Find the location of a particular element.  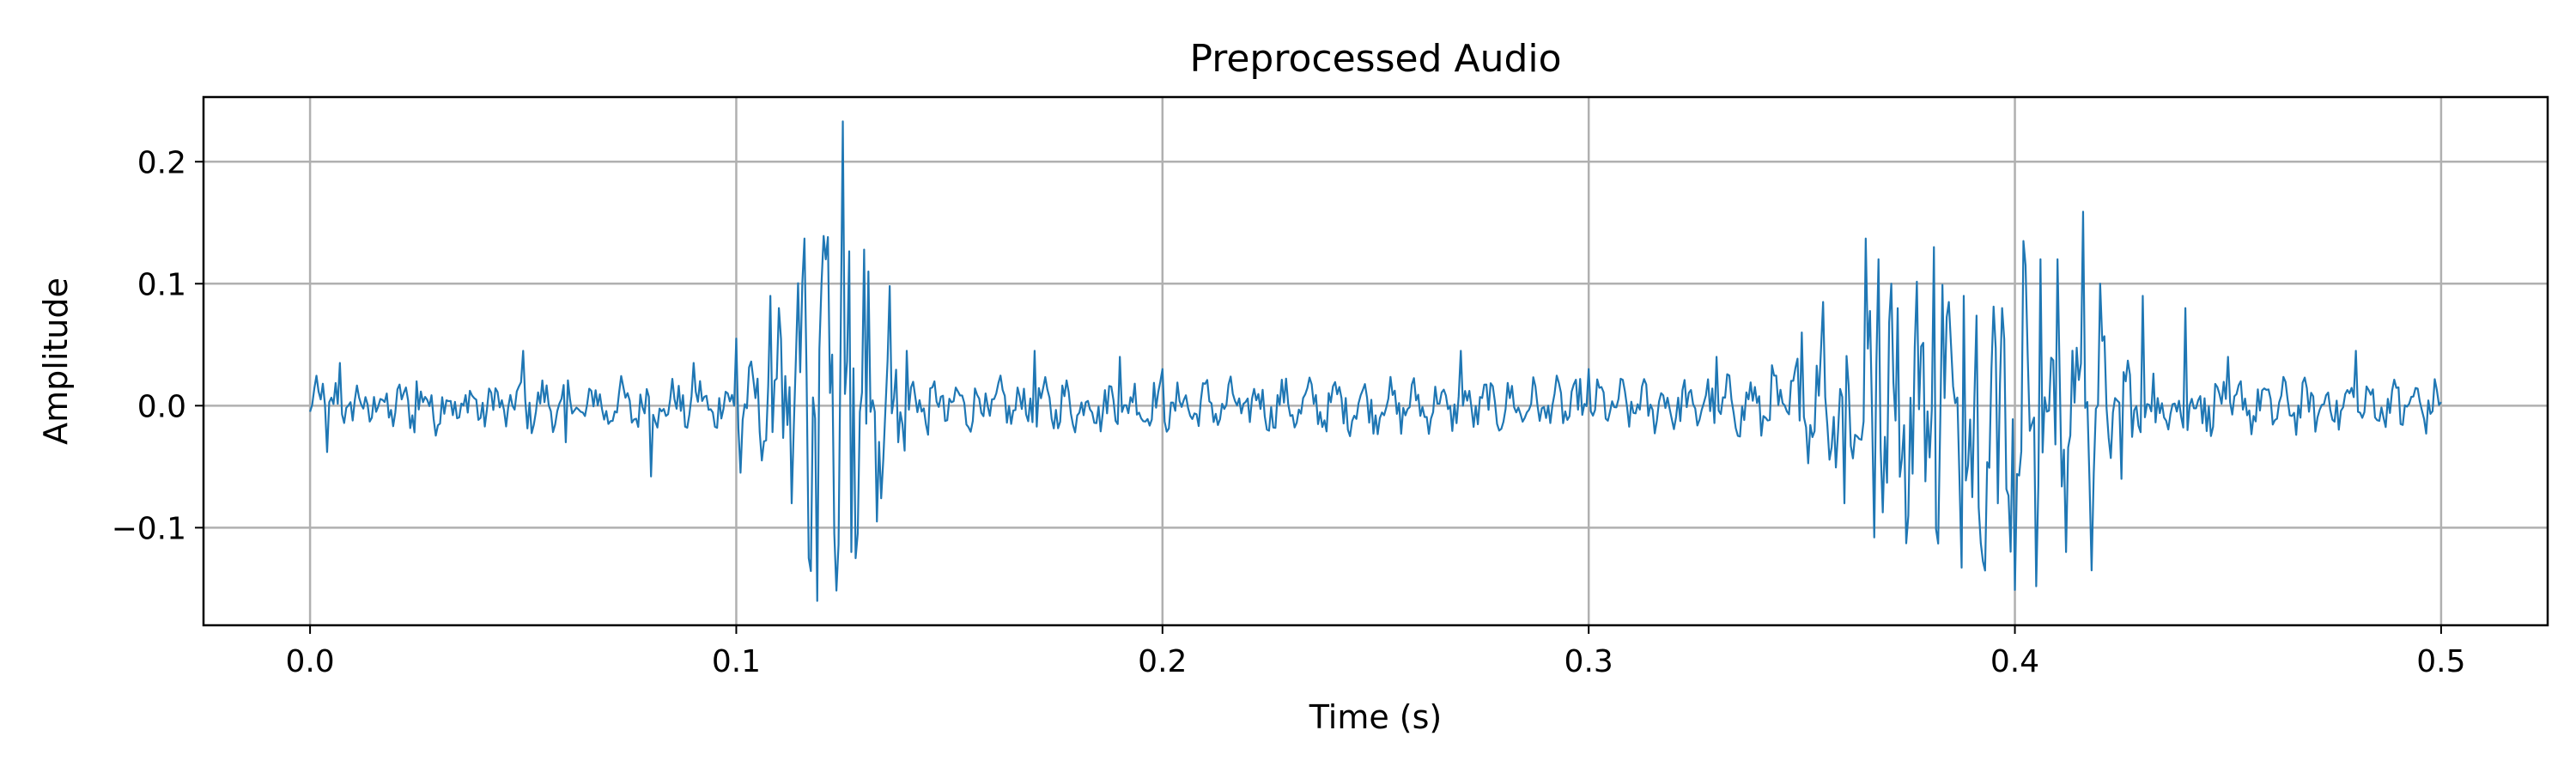

x-axis: 0.0 0.1 0.2 0.3 0.4 0.5 is located at coordinates (1375, 652).